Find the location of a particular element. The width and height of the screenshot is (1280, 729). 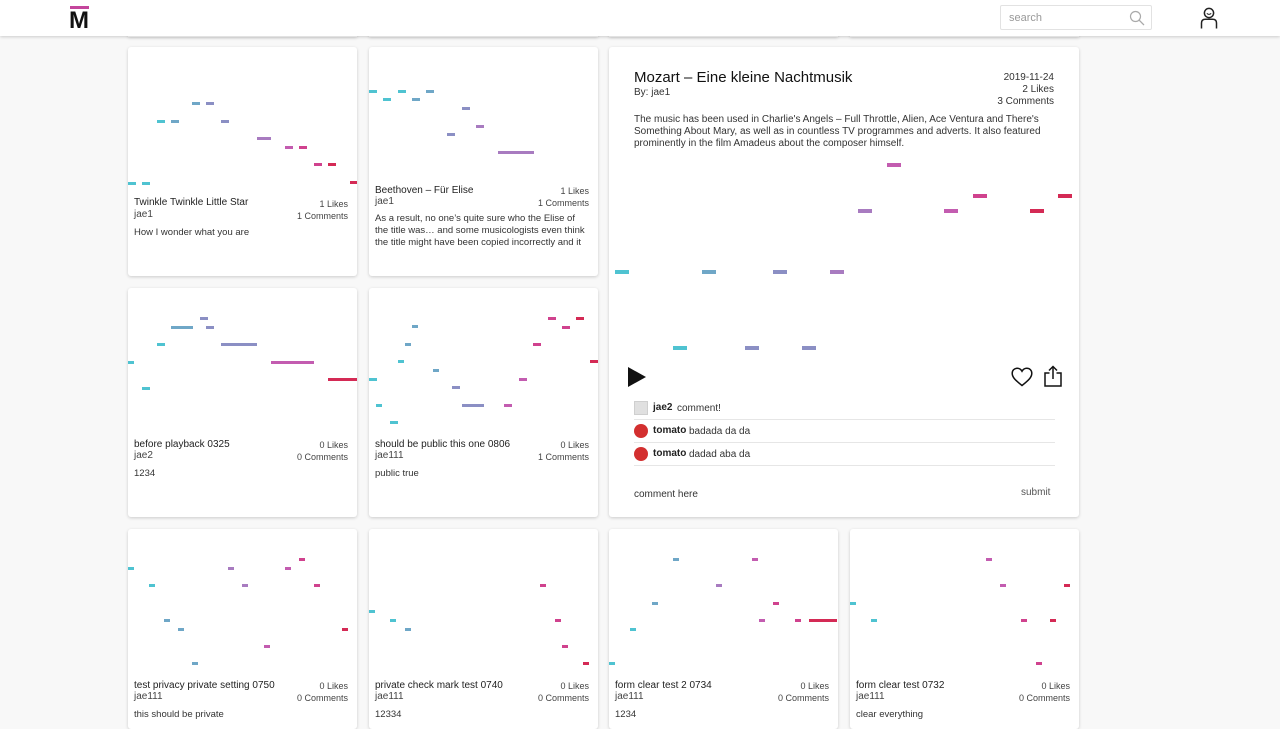

song-title: test privacy private setting 0750 is located at coordinates (204, 685).